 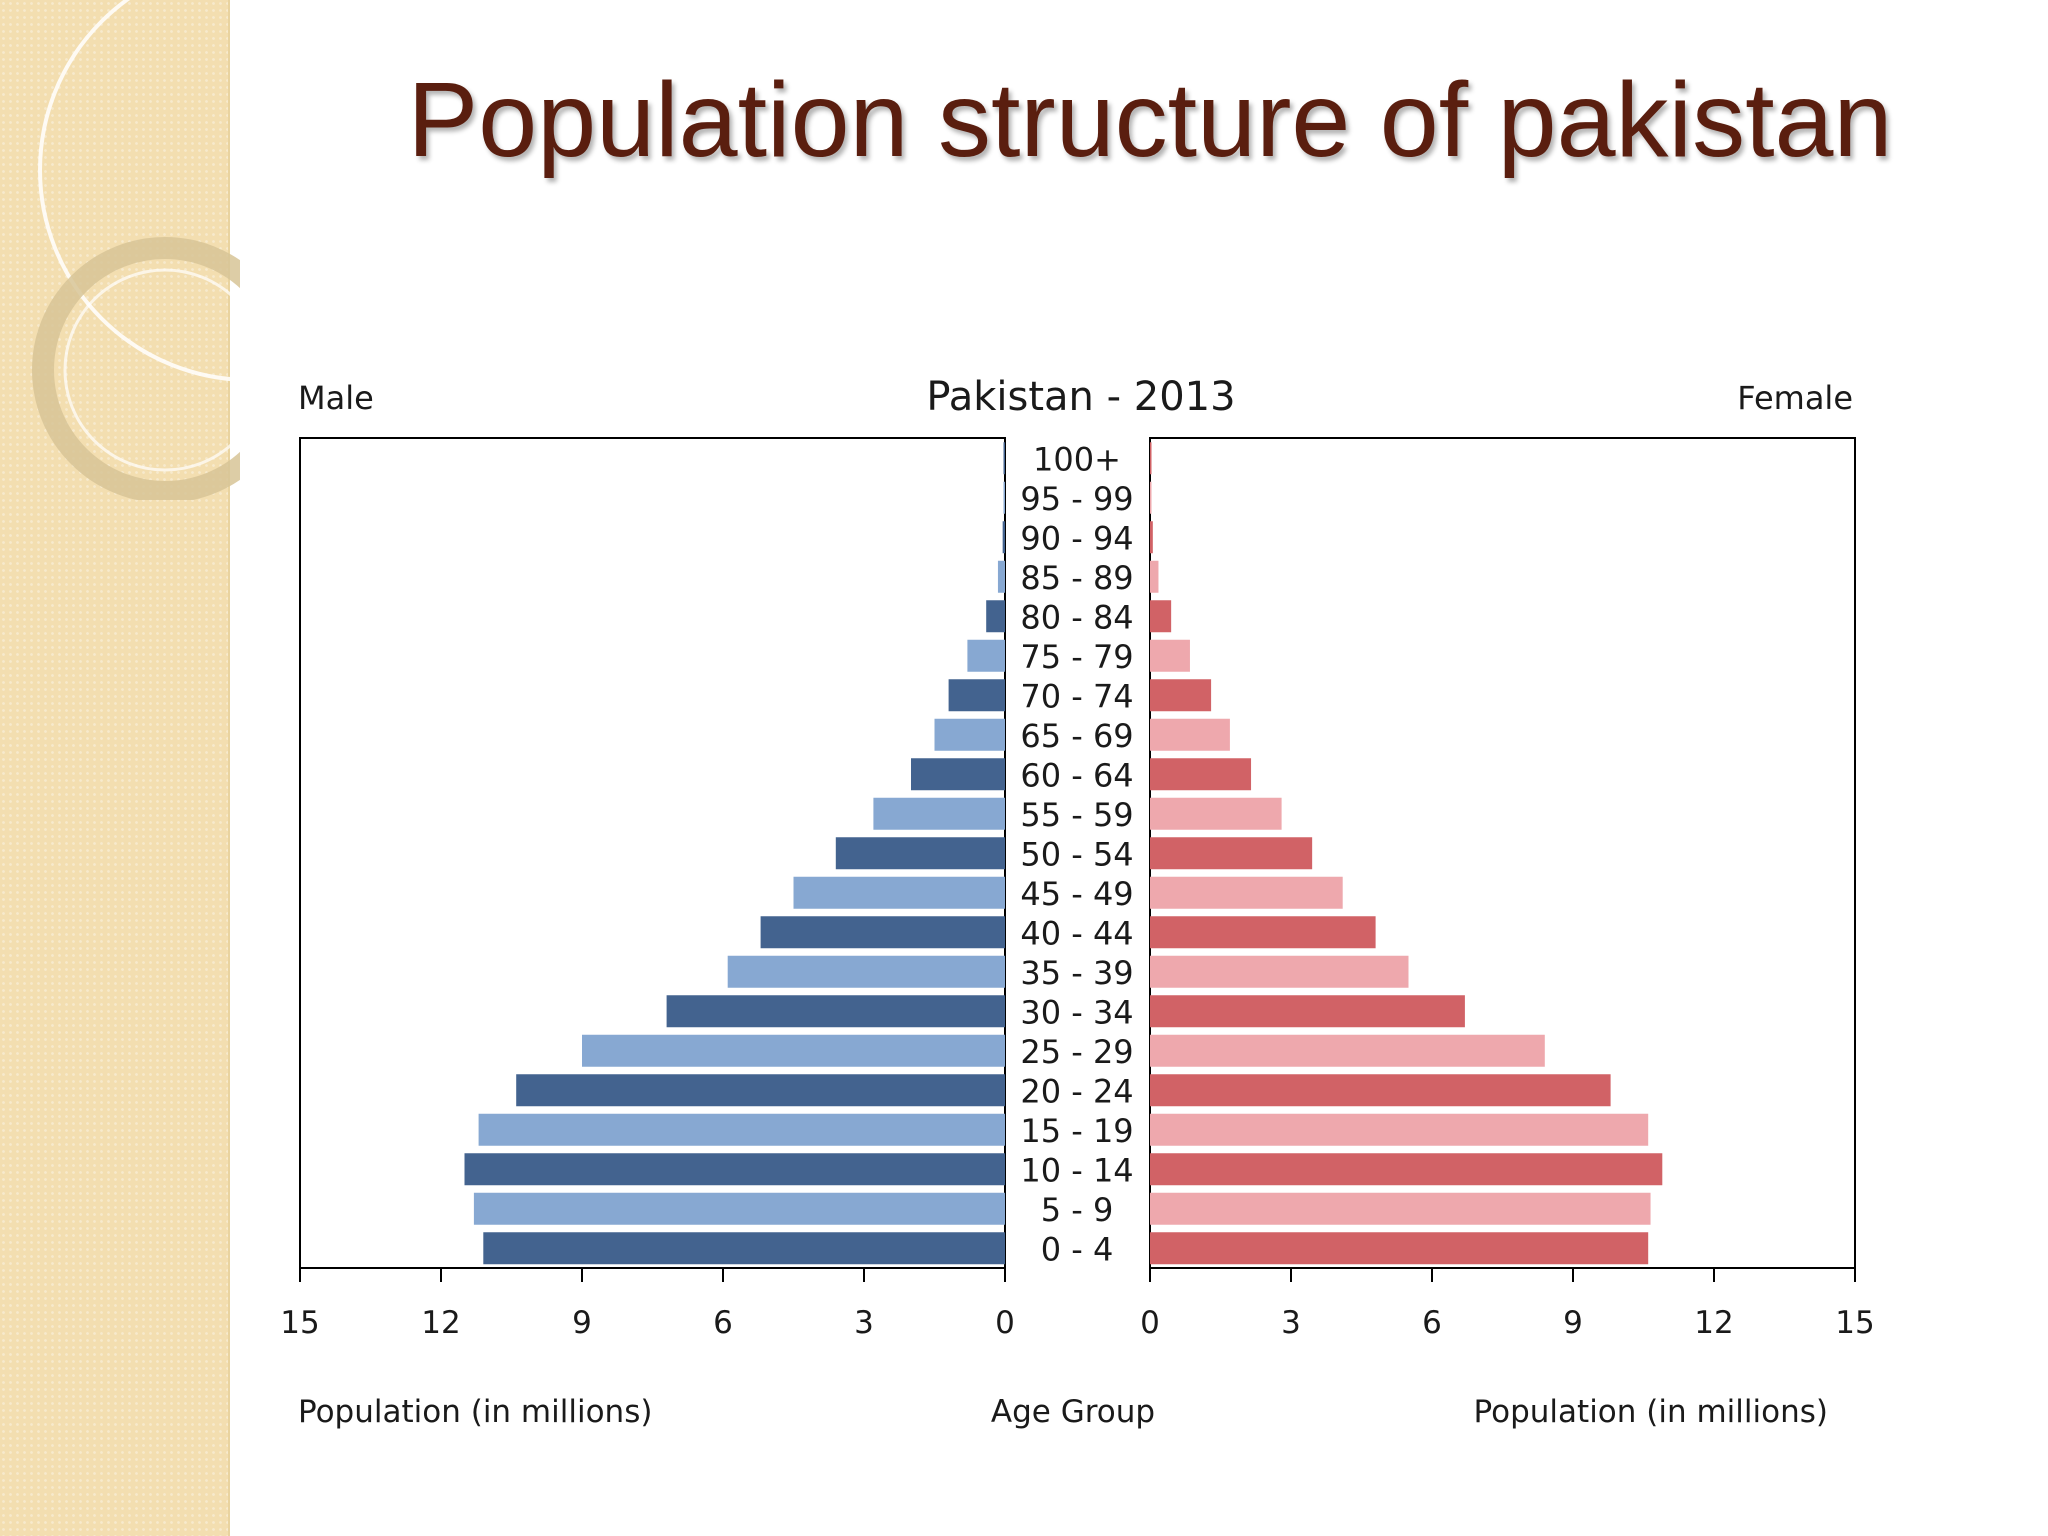 I want to click on age-label-6: 30 - 34, so click(x=1076, y=1012).